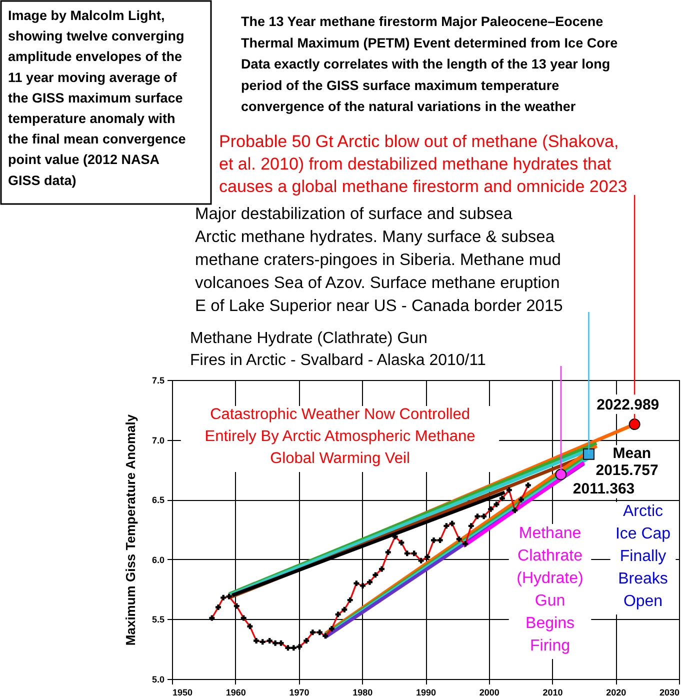  What do you see at coordinates (299, 693) in the screenshot?
I see `x-tick-label: 1970` at bounding box center [299, 693].